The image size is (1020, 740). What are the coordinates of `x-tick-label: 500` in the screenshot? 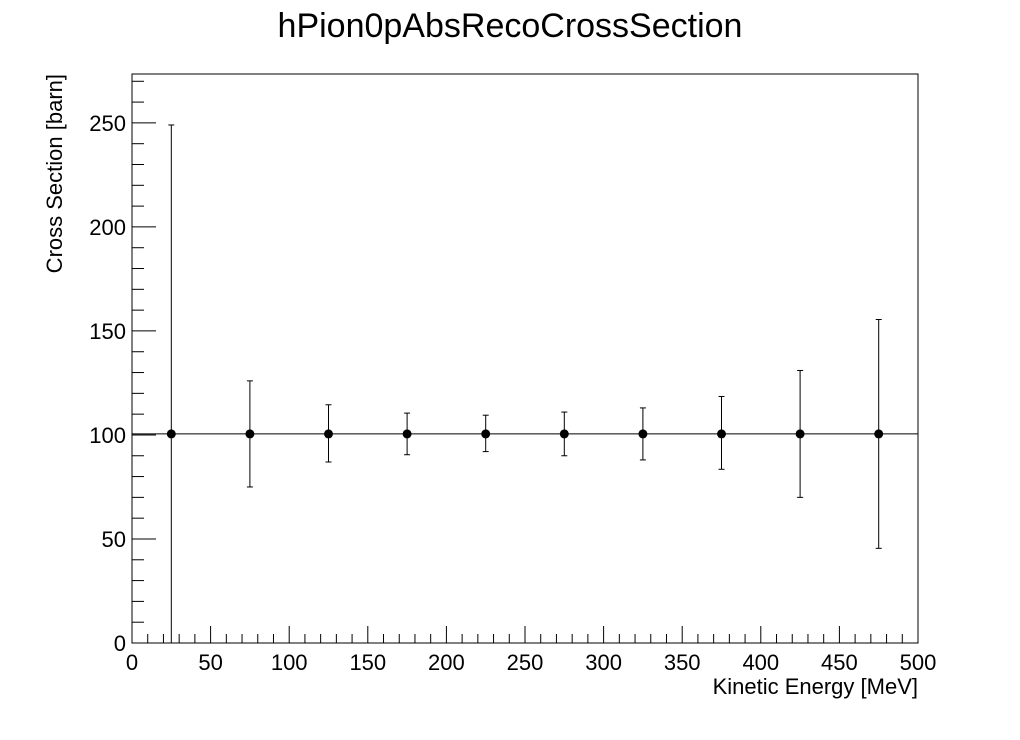 It's located at (918, 662).